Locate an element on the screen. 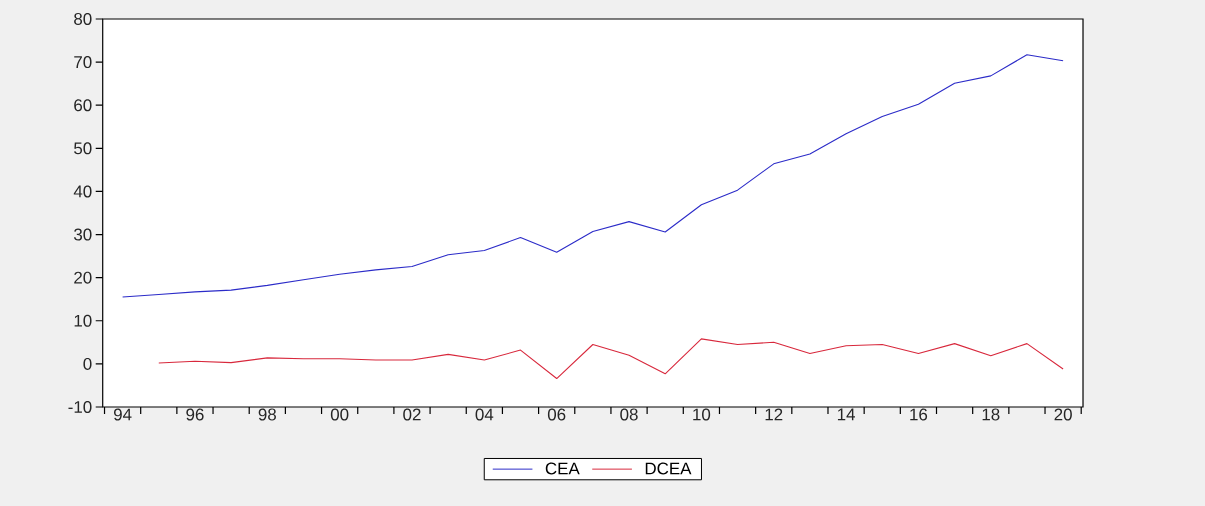 Image resolution: width=1205 pixels, height=506 pixels. x-tick-label: 18 is located at coordinates (991, 414).